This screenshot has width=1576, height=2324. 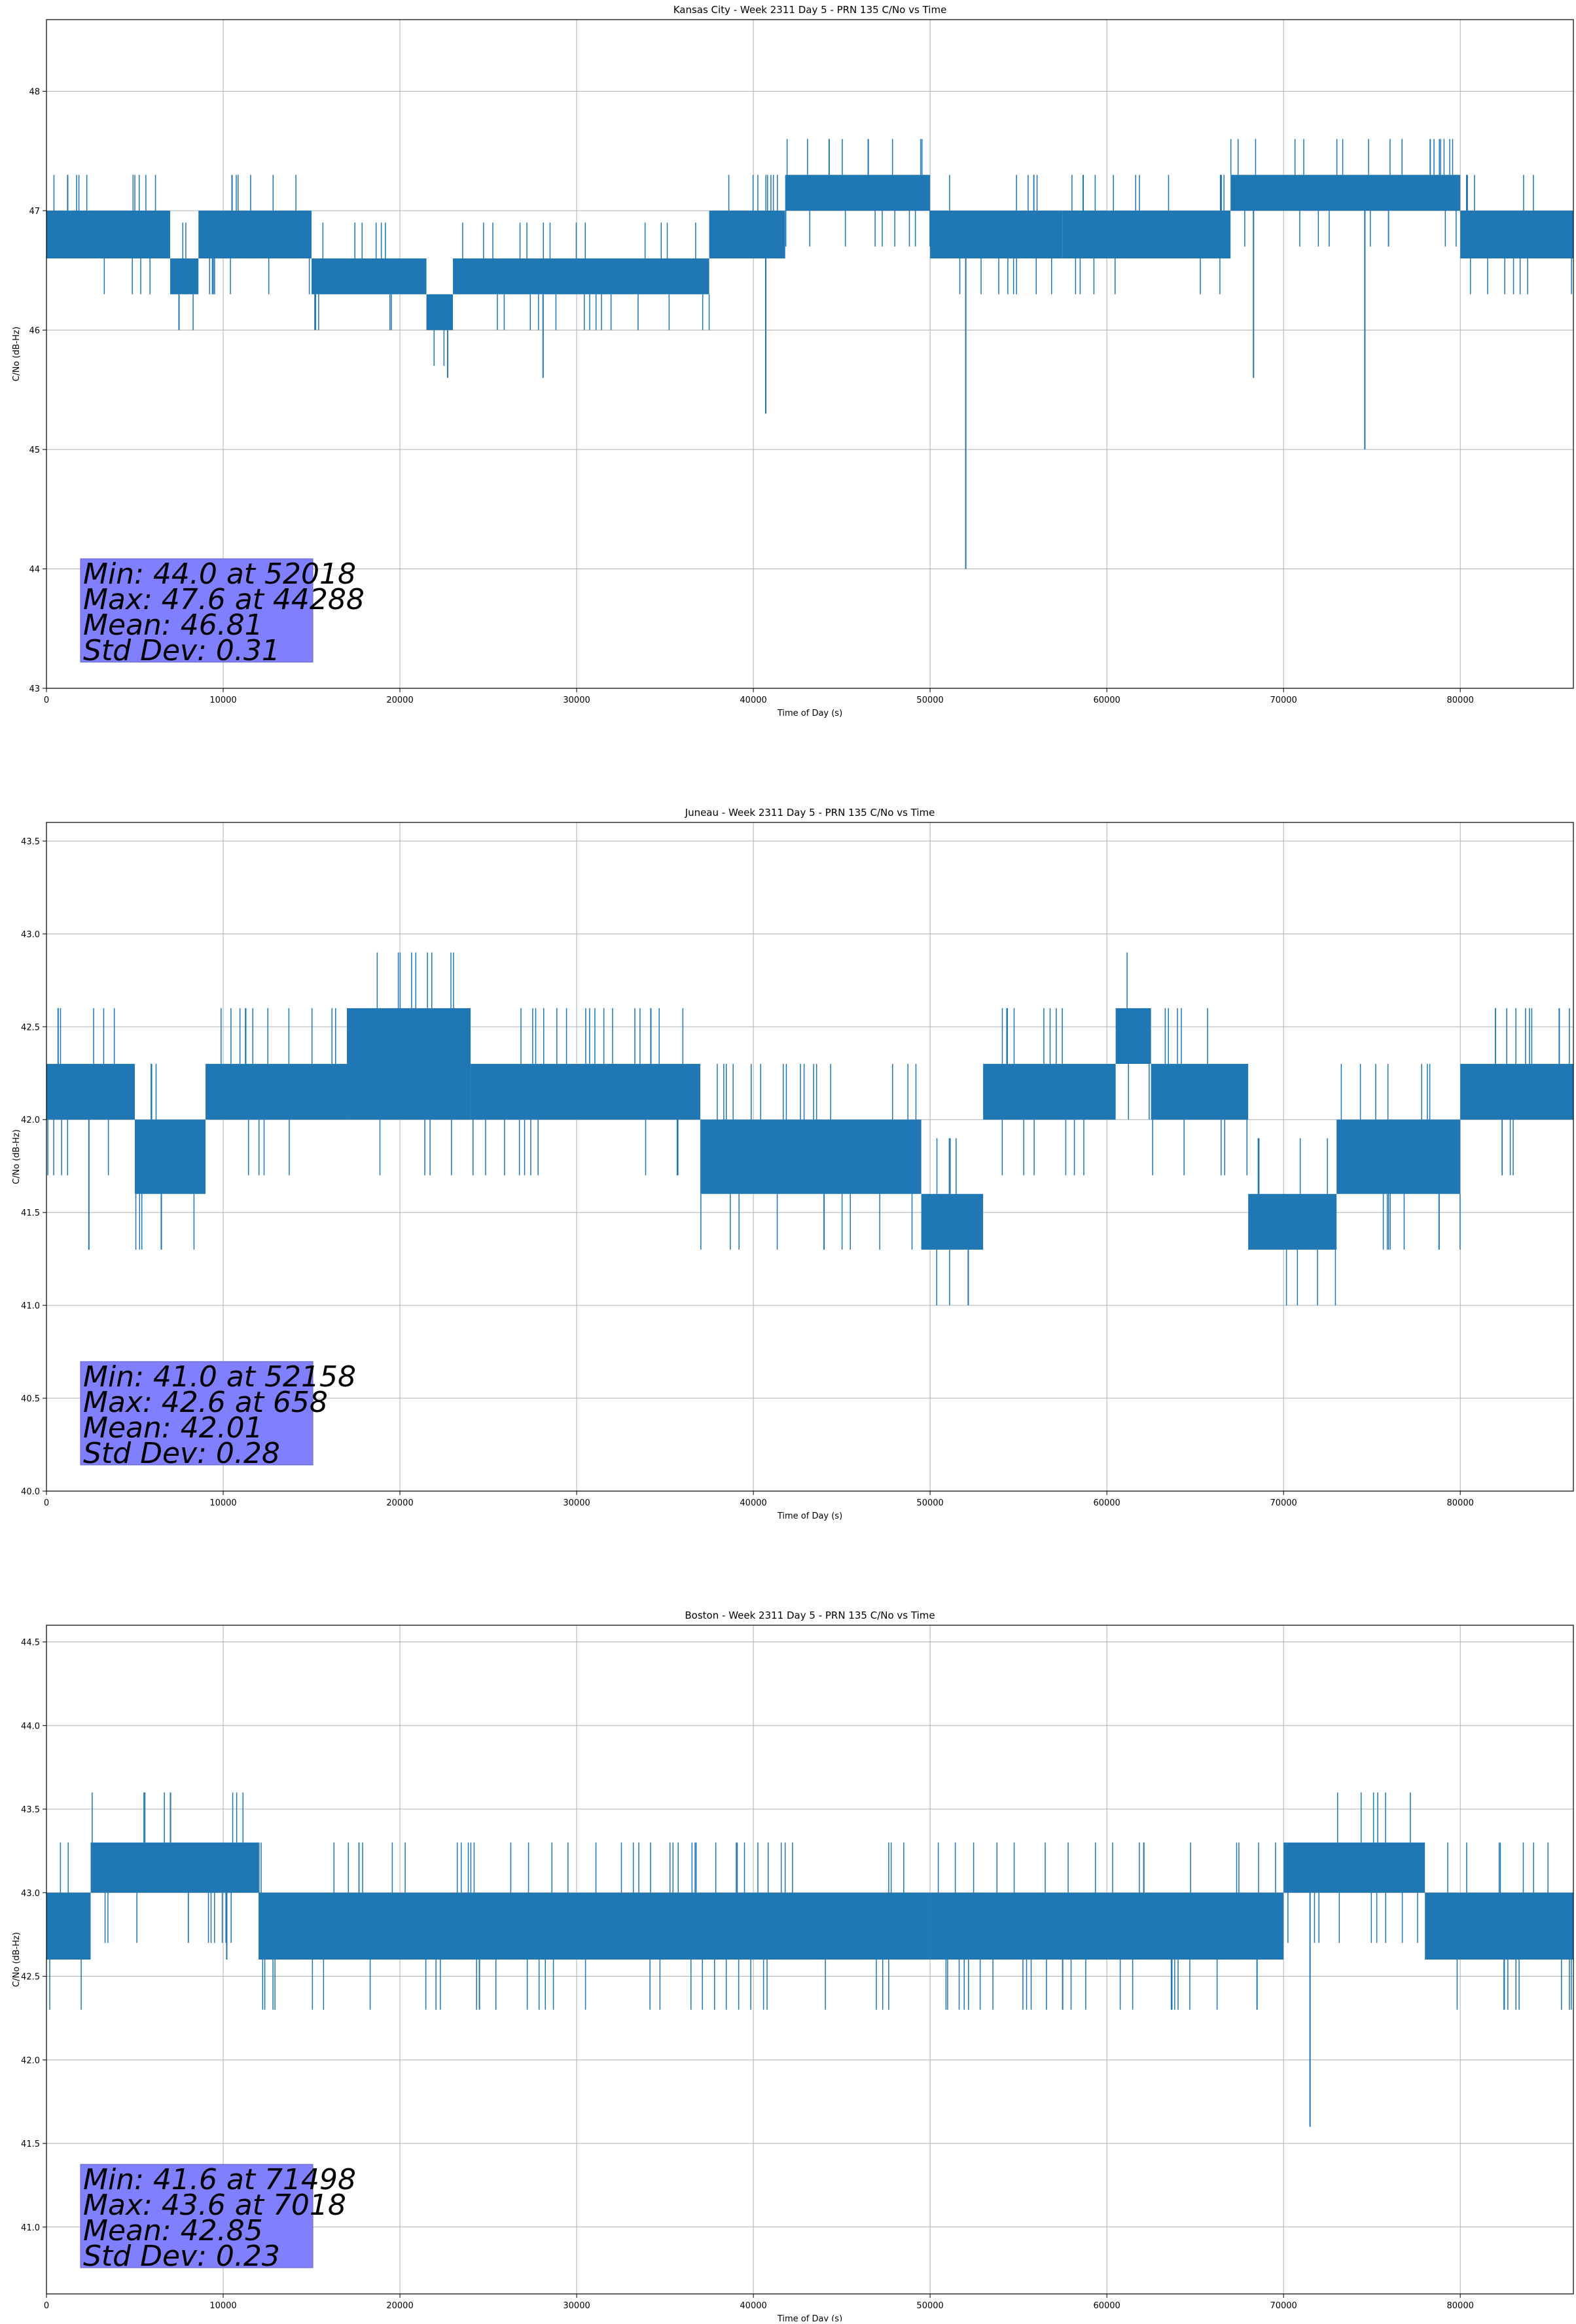 I want to click on stats-line: Max: 47.6 at 44288, so click(x=224, y=599).